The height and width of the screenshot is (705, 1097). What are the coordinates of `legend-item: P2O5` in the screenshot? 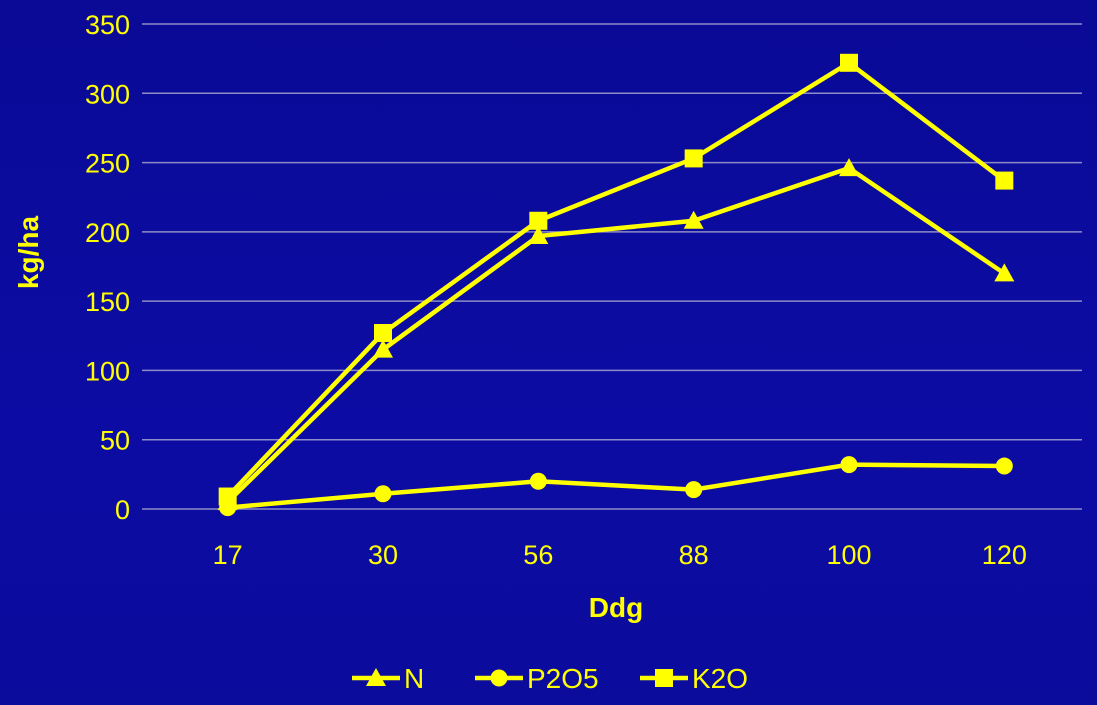 It's located at (537, 678).